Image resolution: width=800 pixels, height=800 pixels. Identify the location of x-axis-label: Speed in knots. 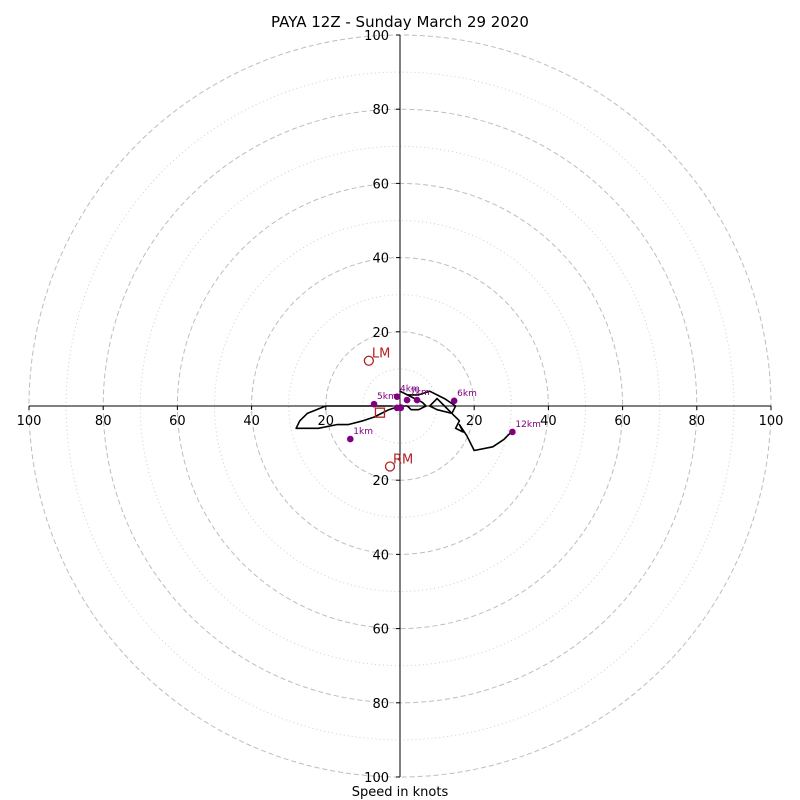
(400, 792).